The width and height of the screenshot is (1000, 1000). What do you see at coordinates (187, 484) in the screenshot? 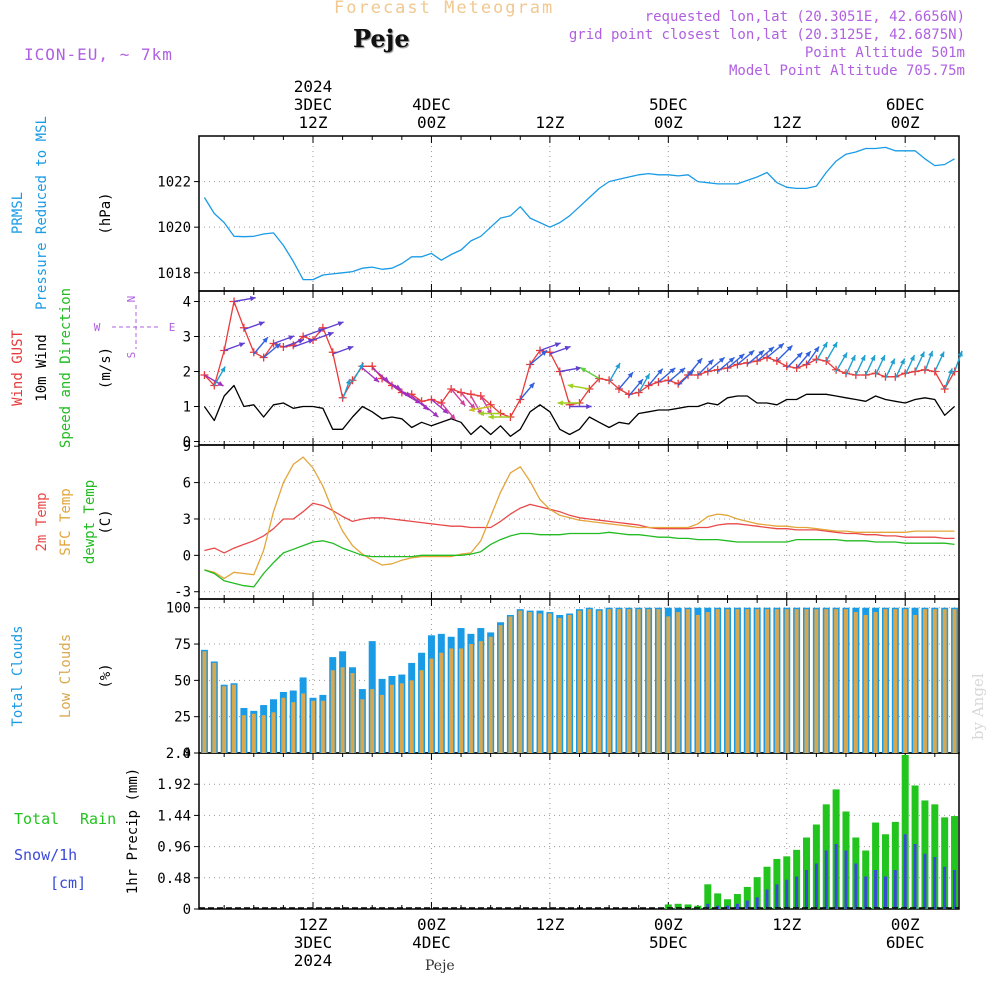
I see `y-tick-label: 6` at bounding box center [187, 484].